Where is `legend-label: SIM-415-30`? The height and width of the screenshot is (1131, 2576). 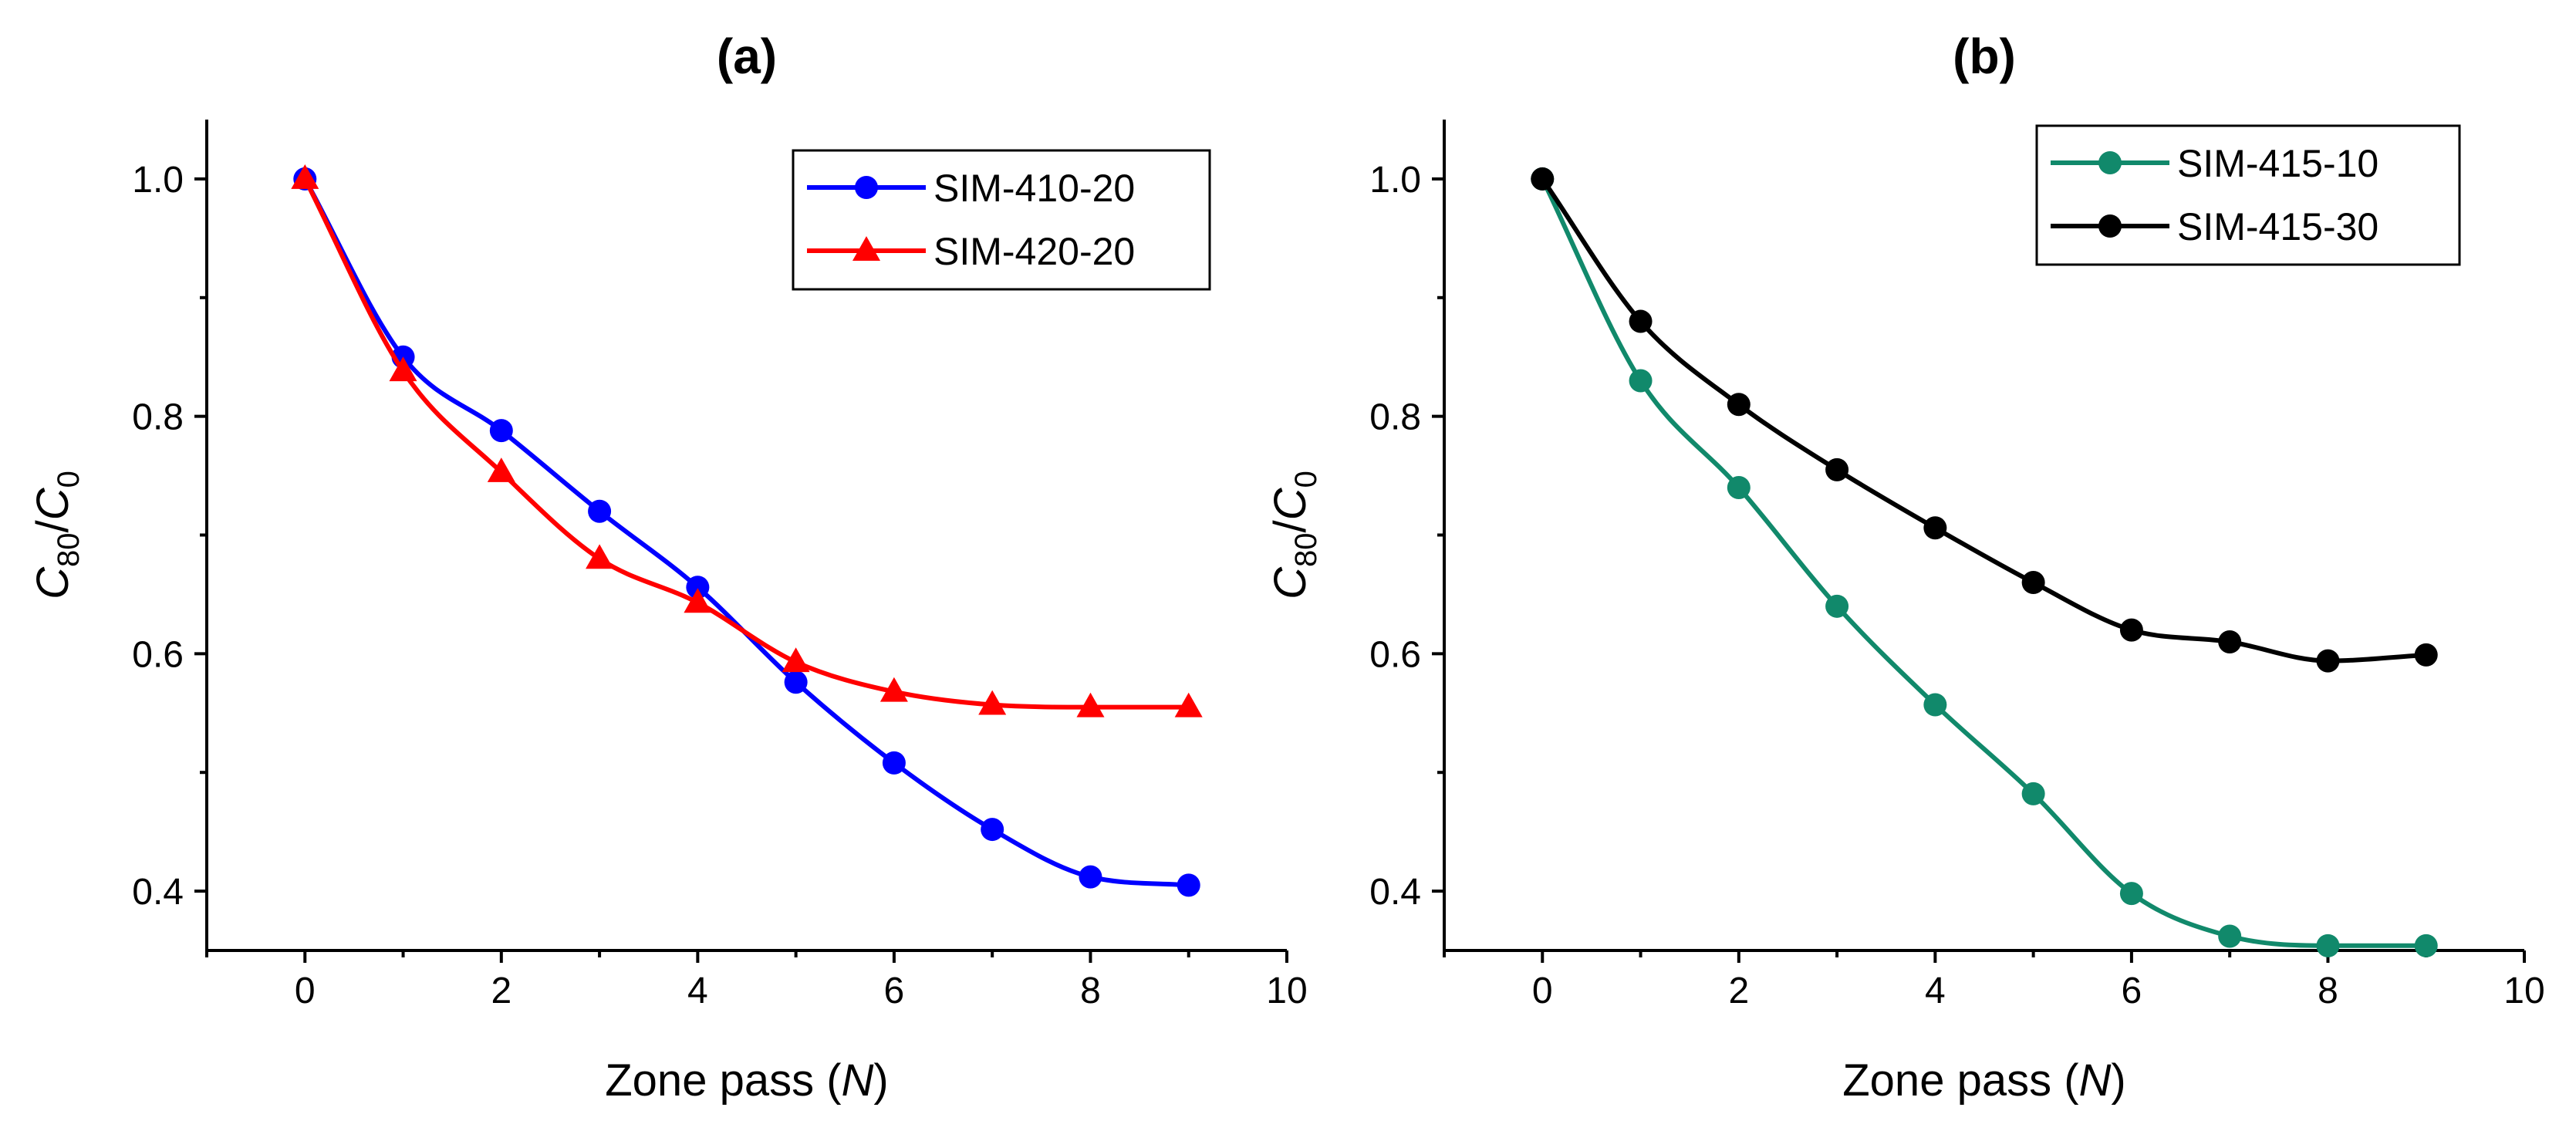
legend-label: SIM-415-30 is located at coordinates (2277, 226).